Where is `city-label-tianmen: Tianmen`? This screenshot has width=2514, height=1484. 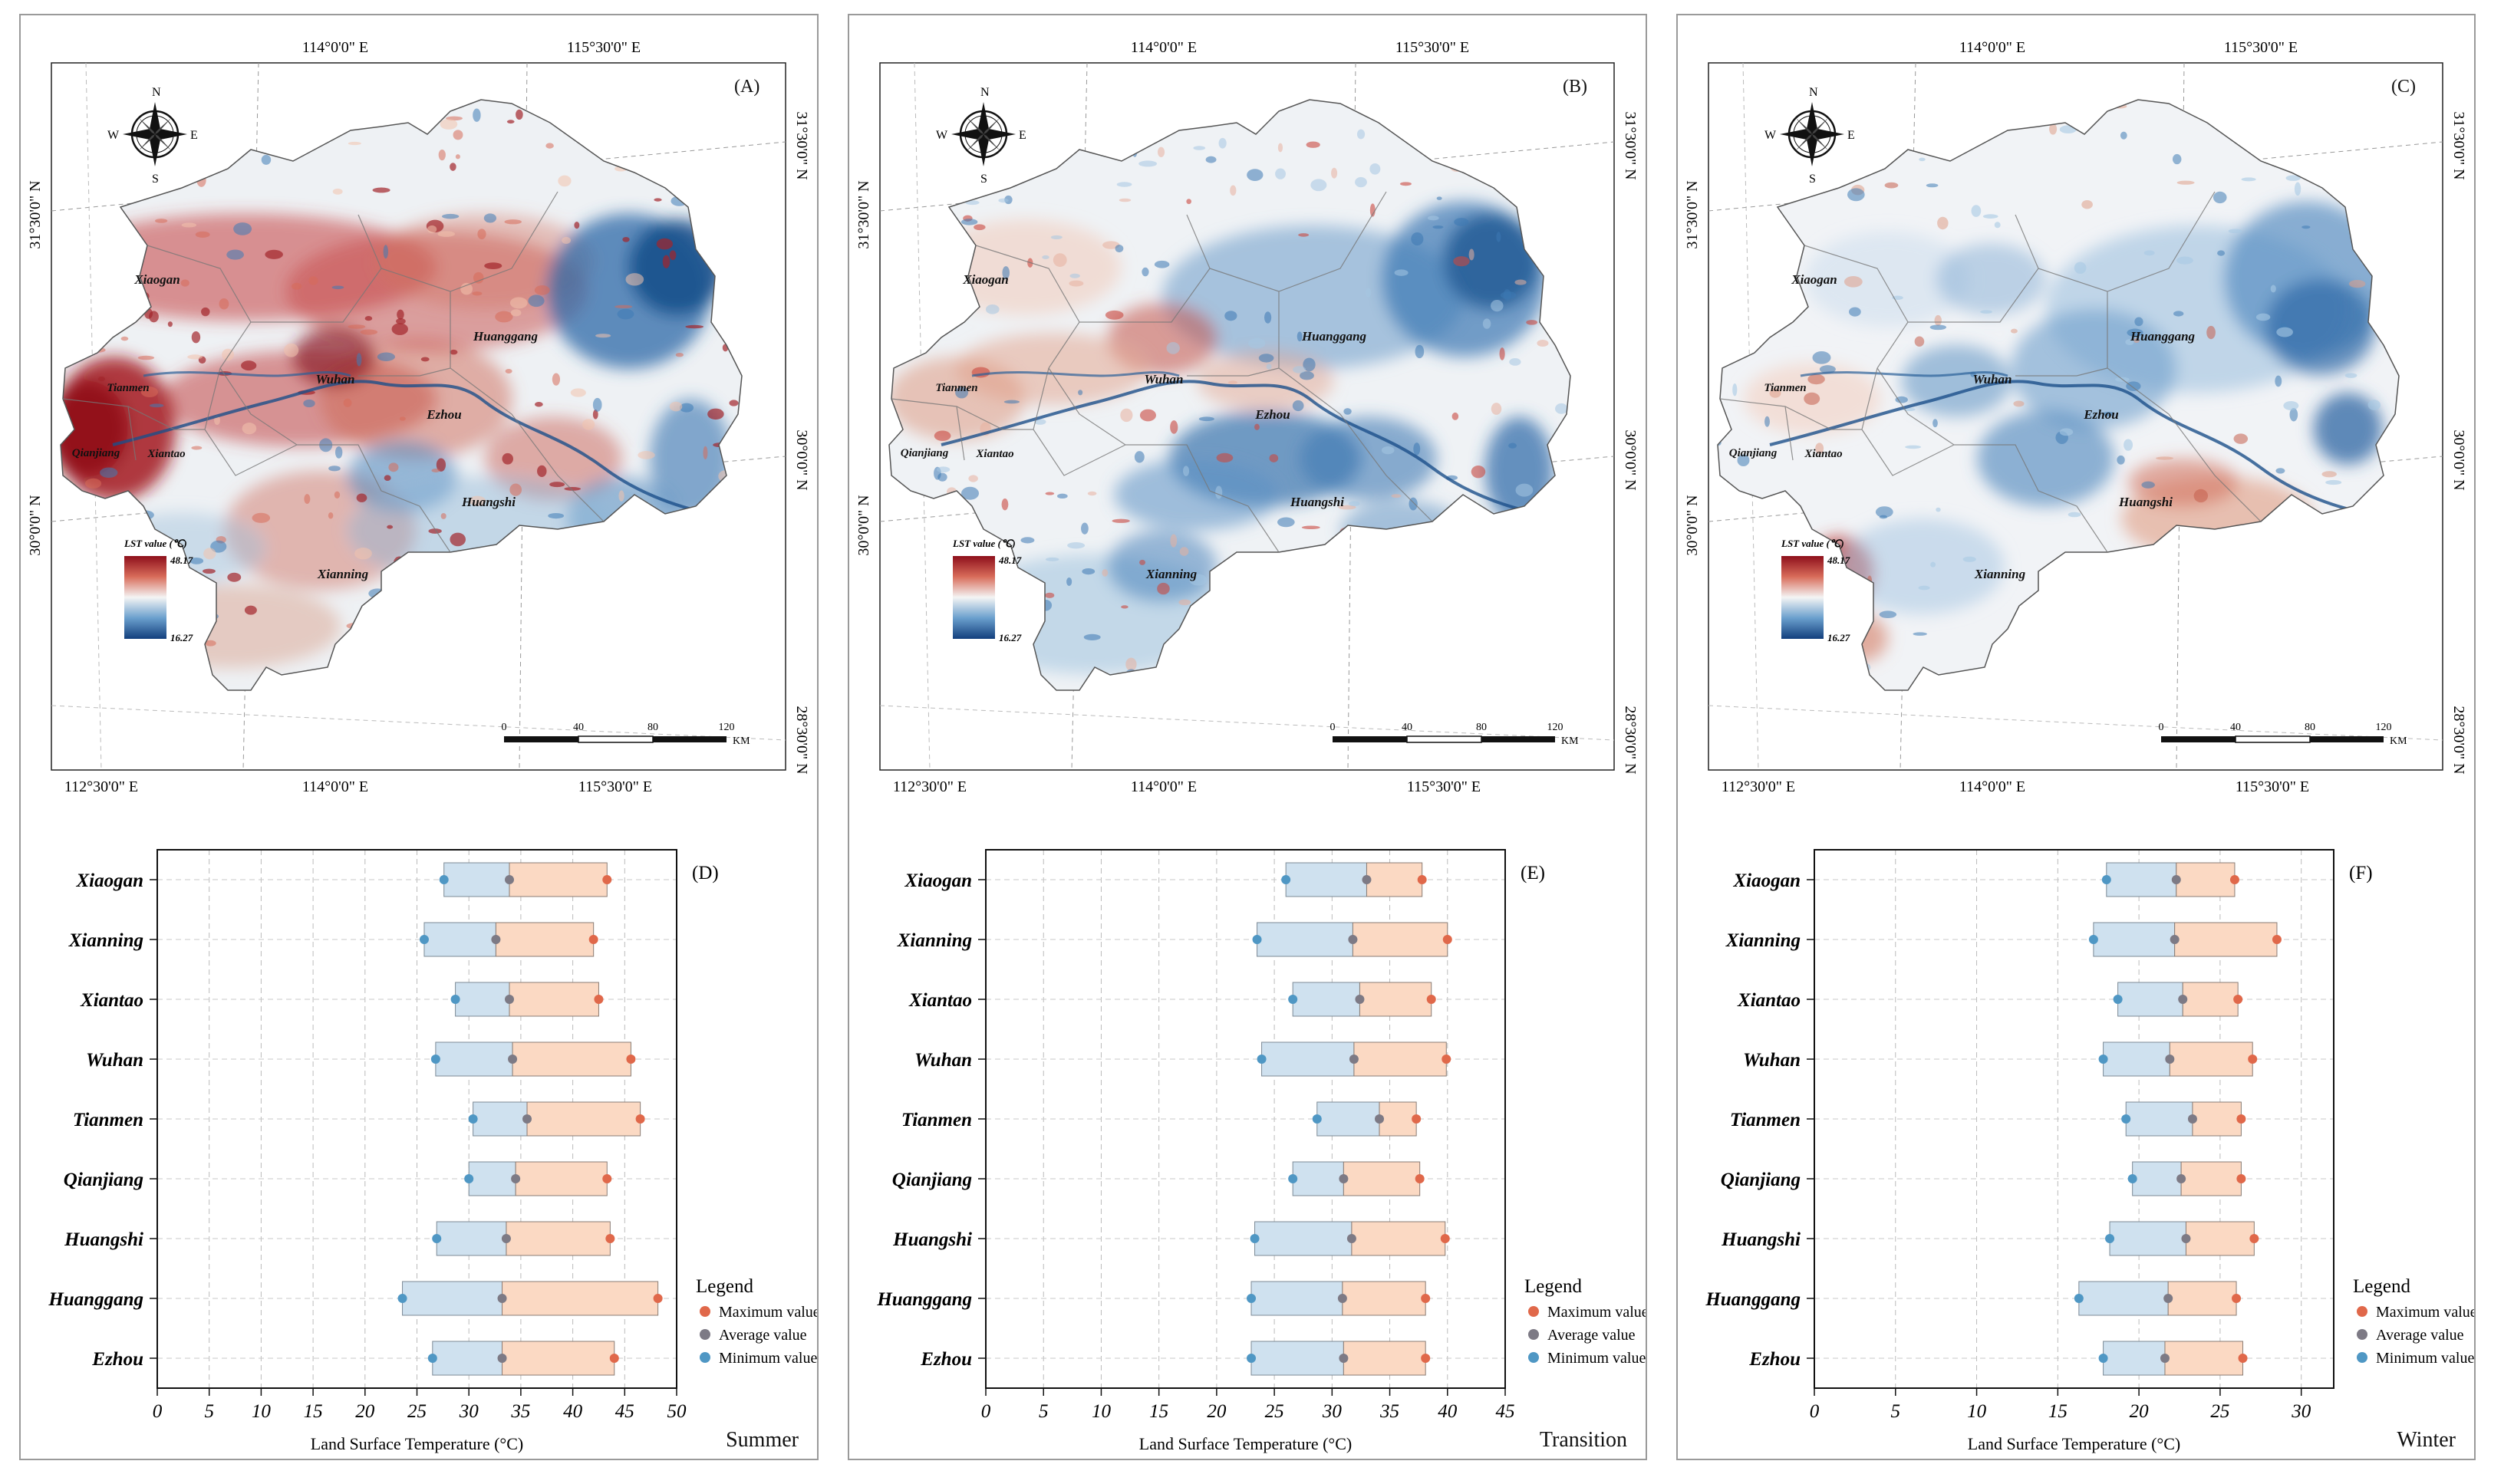 city-label-tianmen: Tianmen is located at coordinates (956, 388).